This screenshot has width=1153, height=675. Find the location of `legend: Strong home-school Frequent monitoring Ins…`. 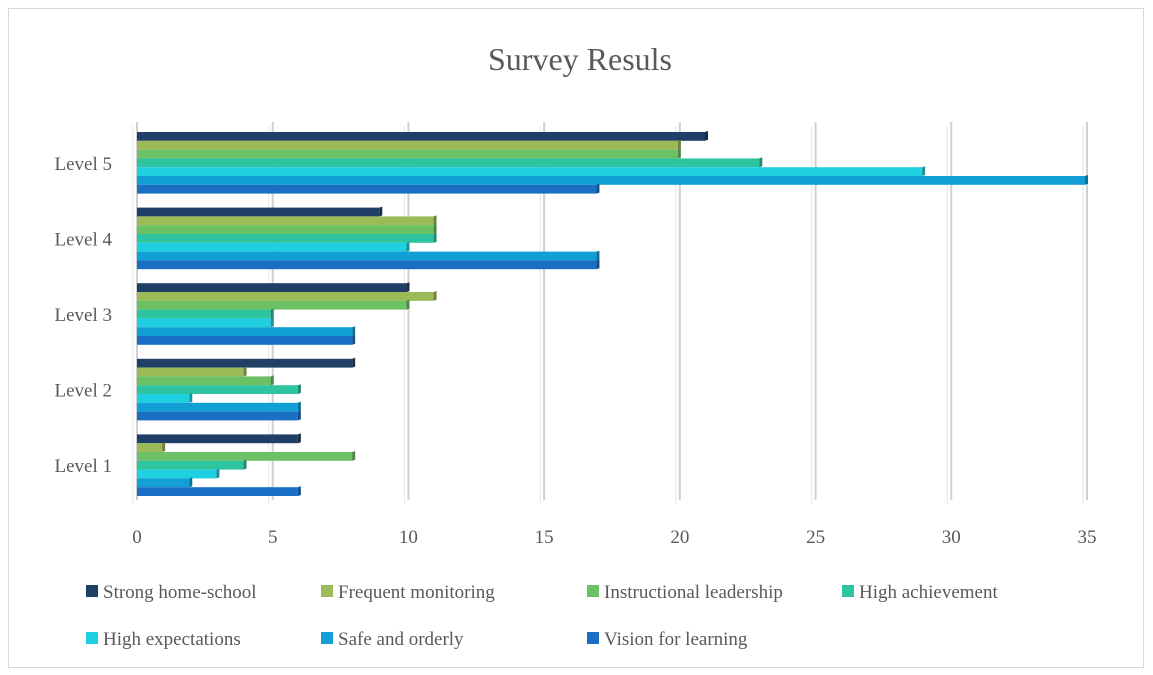

legend: Strong home-school Frequent monitoring Ins… is located at coordinates (542, 616).